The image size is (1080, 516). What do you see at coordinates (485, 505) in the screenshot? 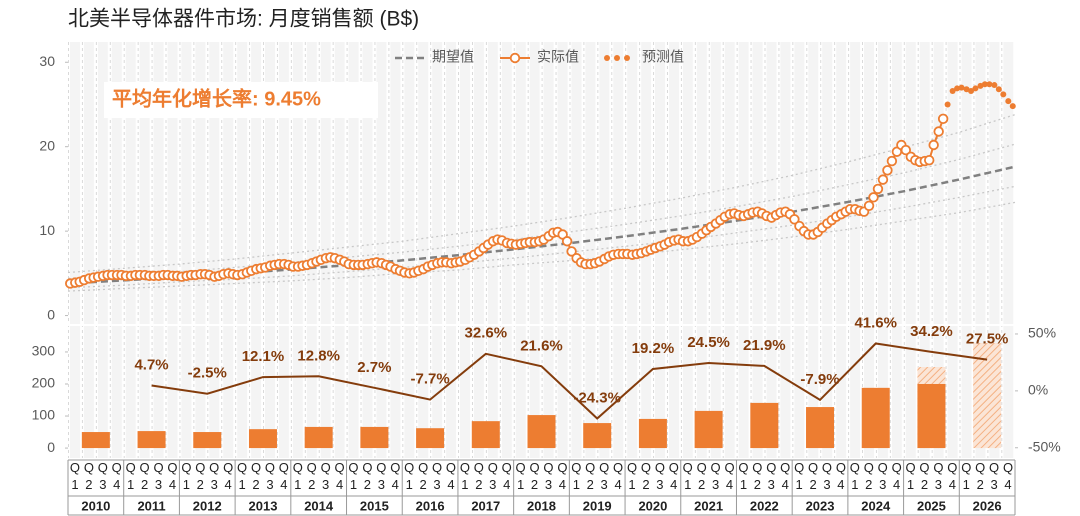
I see `x-tick-label: 2017` at bounding box center [485, 505].